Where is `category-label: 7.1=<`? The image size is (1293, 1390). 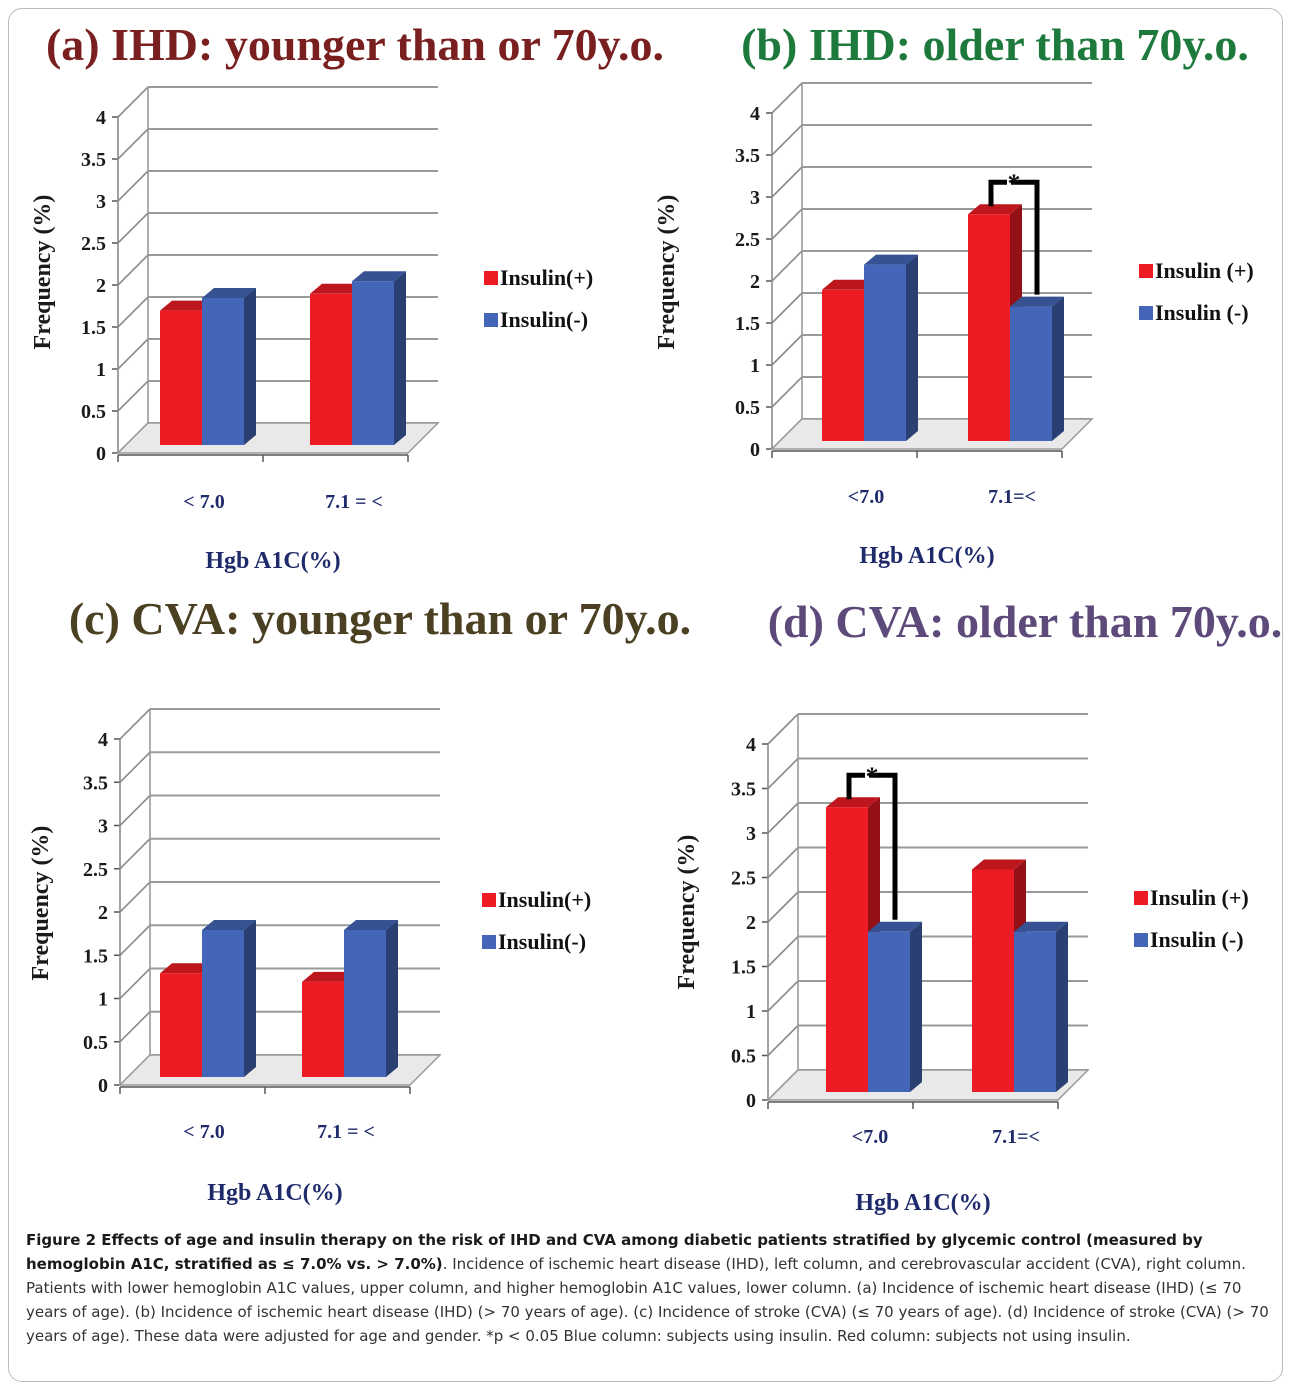 category-label: 7.1=< is located at coordinates (1012, 497).